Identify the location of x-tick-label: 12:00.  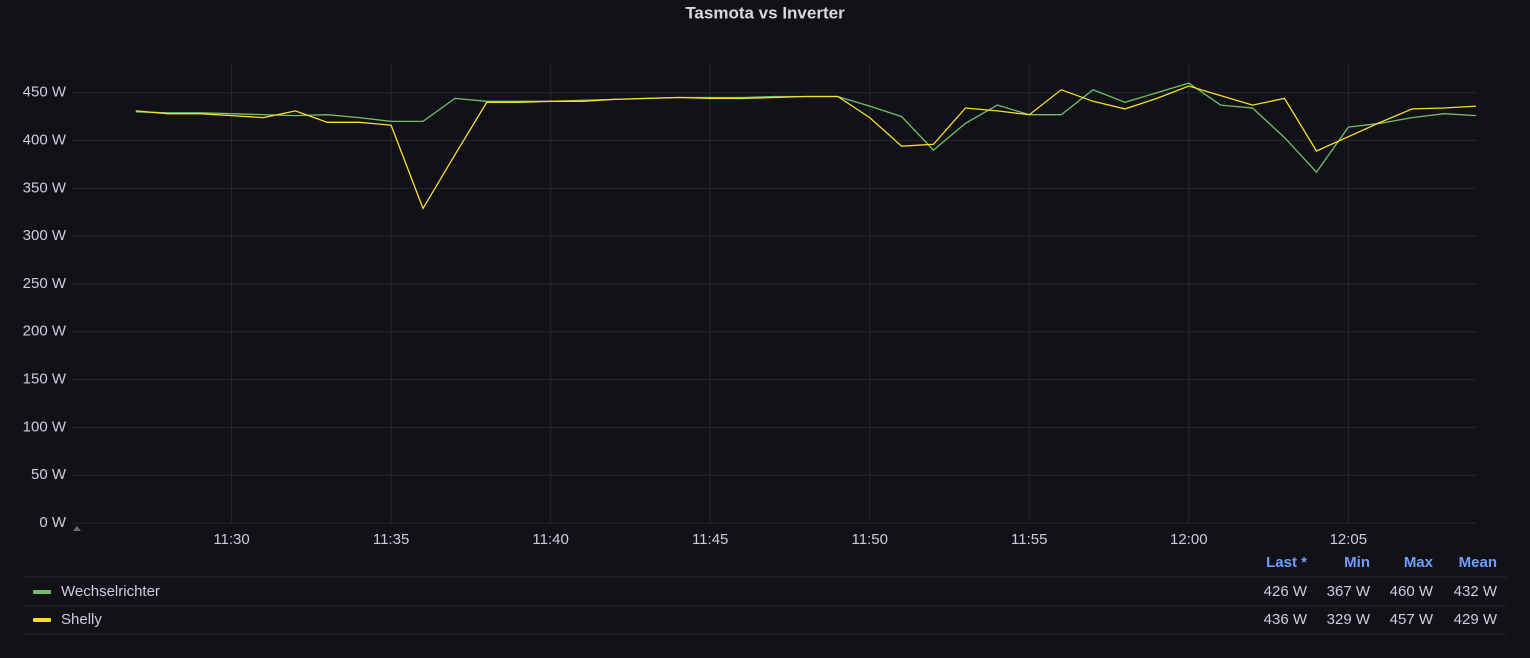
(1189, 539).